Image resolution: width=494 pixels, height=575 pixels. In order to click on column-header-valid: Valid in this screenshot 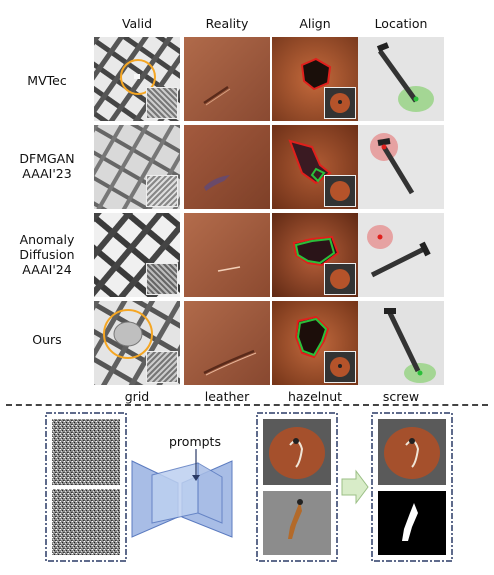, I will do `click(137, 23)`.